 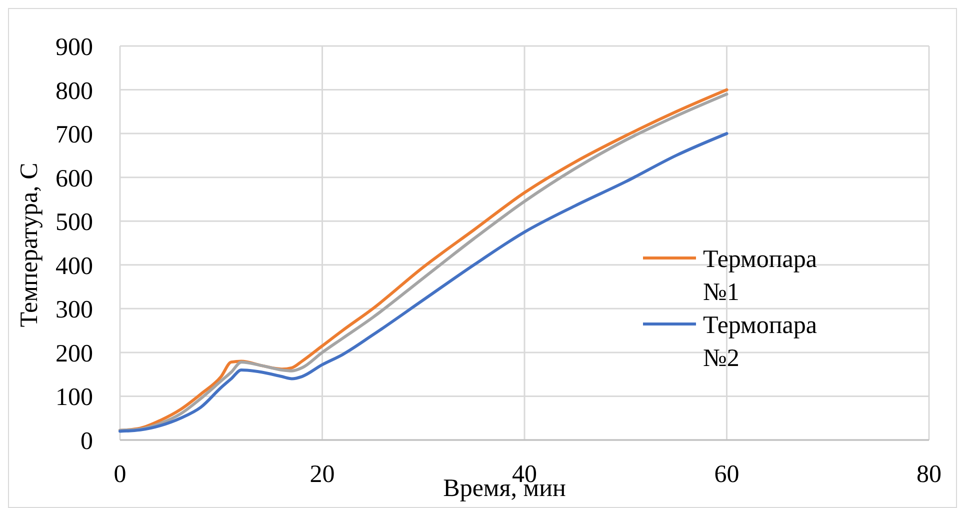 I want to click on y-tick-label: 600, so click(x=74, y=178).